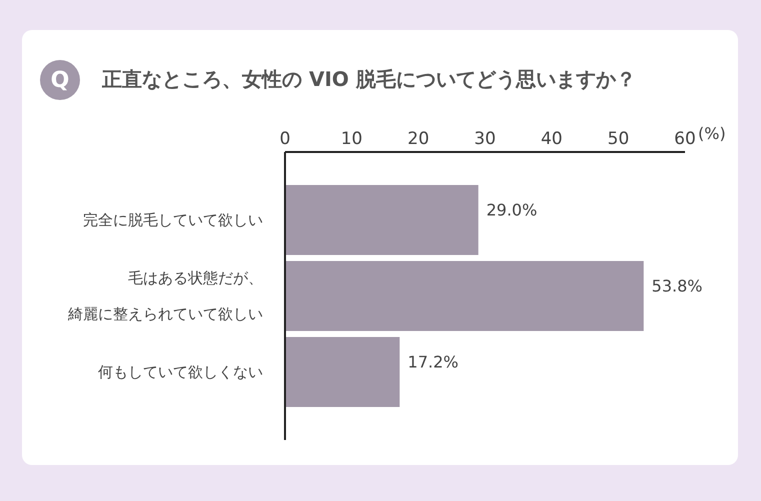 This screenshot has height=501, width=761. What do you see at coordinates (677, 286) in the screenshot?
I see `data-label: 53.8%` at bounding box center [677, 286].